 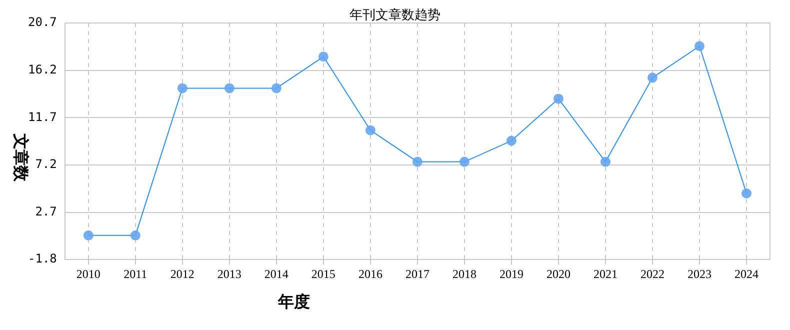 I want to click on y-tick-label: -1.8, so click(x=42, y=259).